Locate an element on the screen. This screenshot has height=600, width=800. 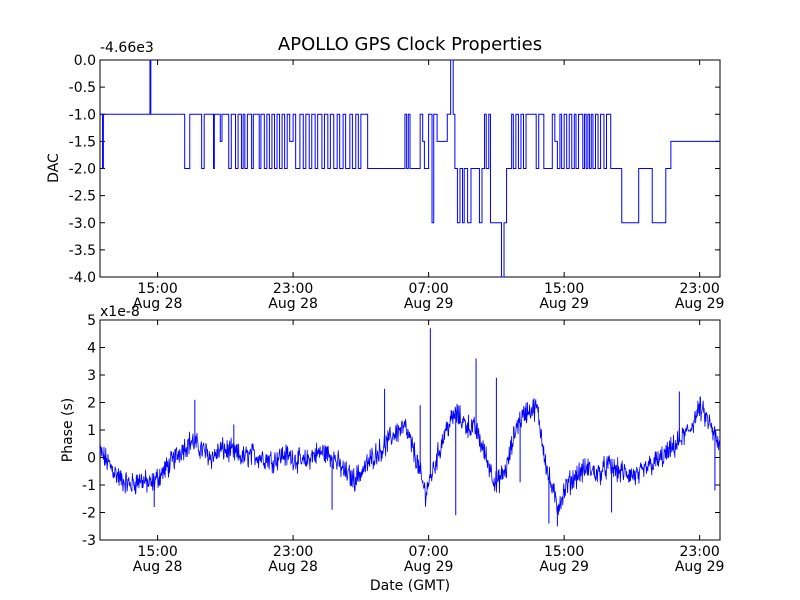
dac-ytick-label: -4.0 is located at coordinates (82, 278).